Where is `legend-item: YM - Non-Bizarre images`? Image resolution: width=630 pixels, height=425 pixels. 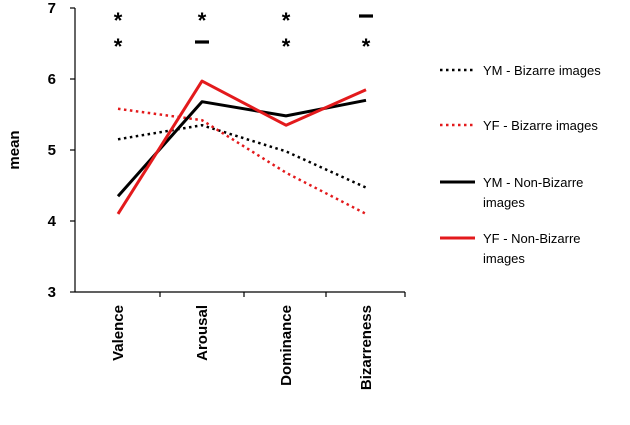 legend-item: YM - Non-Bizarre images is located at coordinates (511, 192).